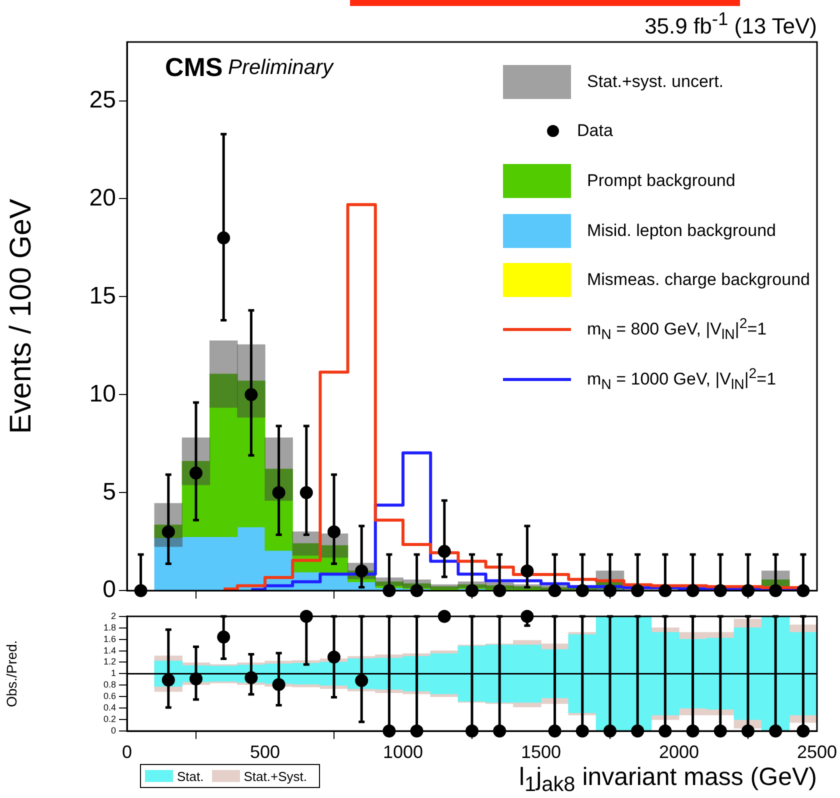 This screenshot has width=840, height=798. I want to click on y-axis-title: Obs./Pred., so click(11, 674).